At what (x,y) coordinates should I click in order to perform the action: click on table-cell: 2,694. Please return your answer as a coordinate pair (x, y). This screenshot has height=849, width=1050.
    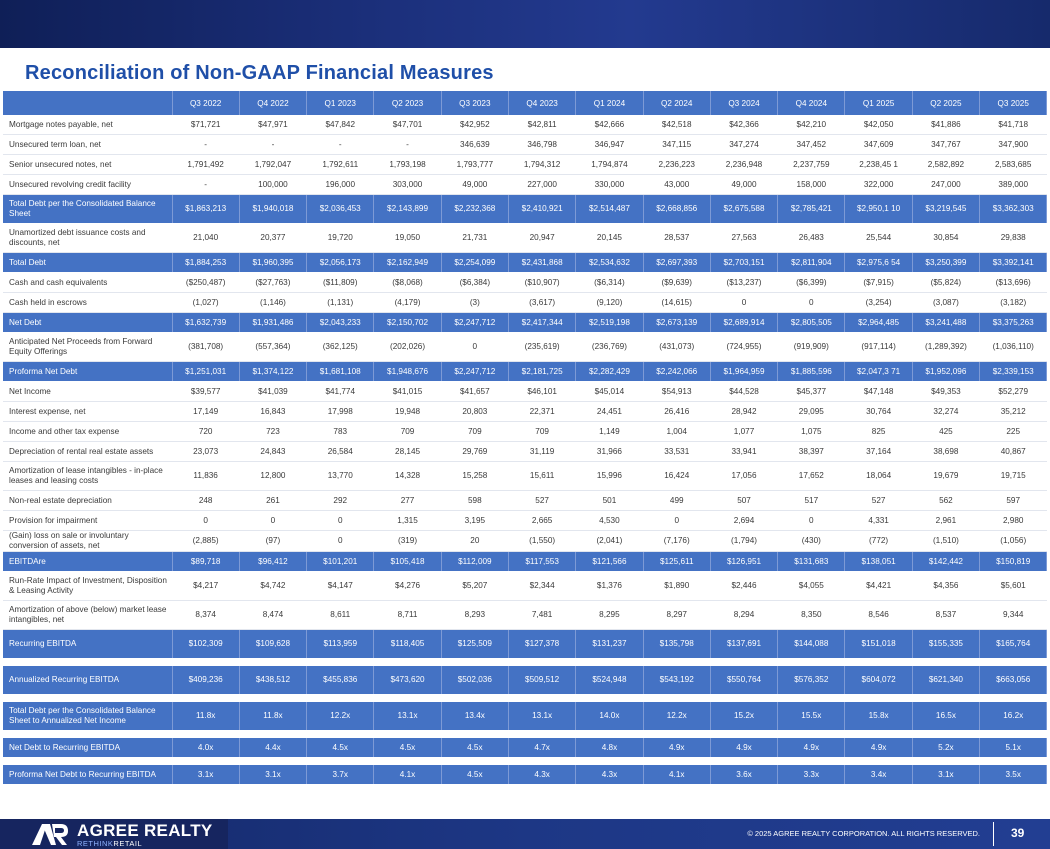
    Looking at the image, I should click on (744, 520).